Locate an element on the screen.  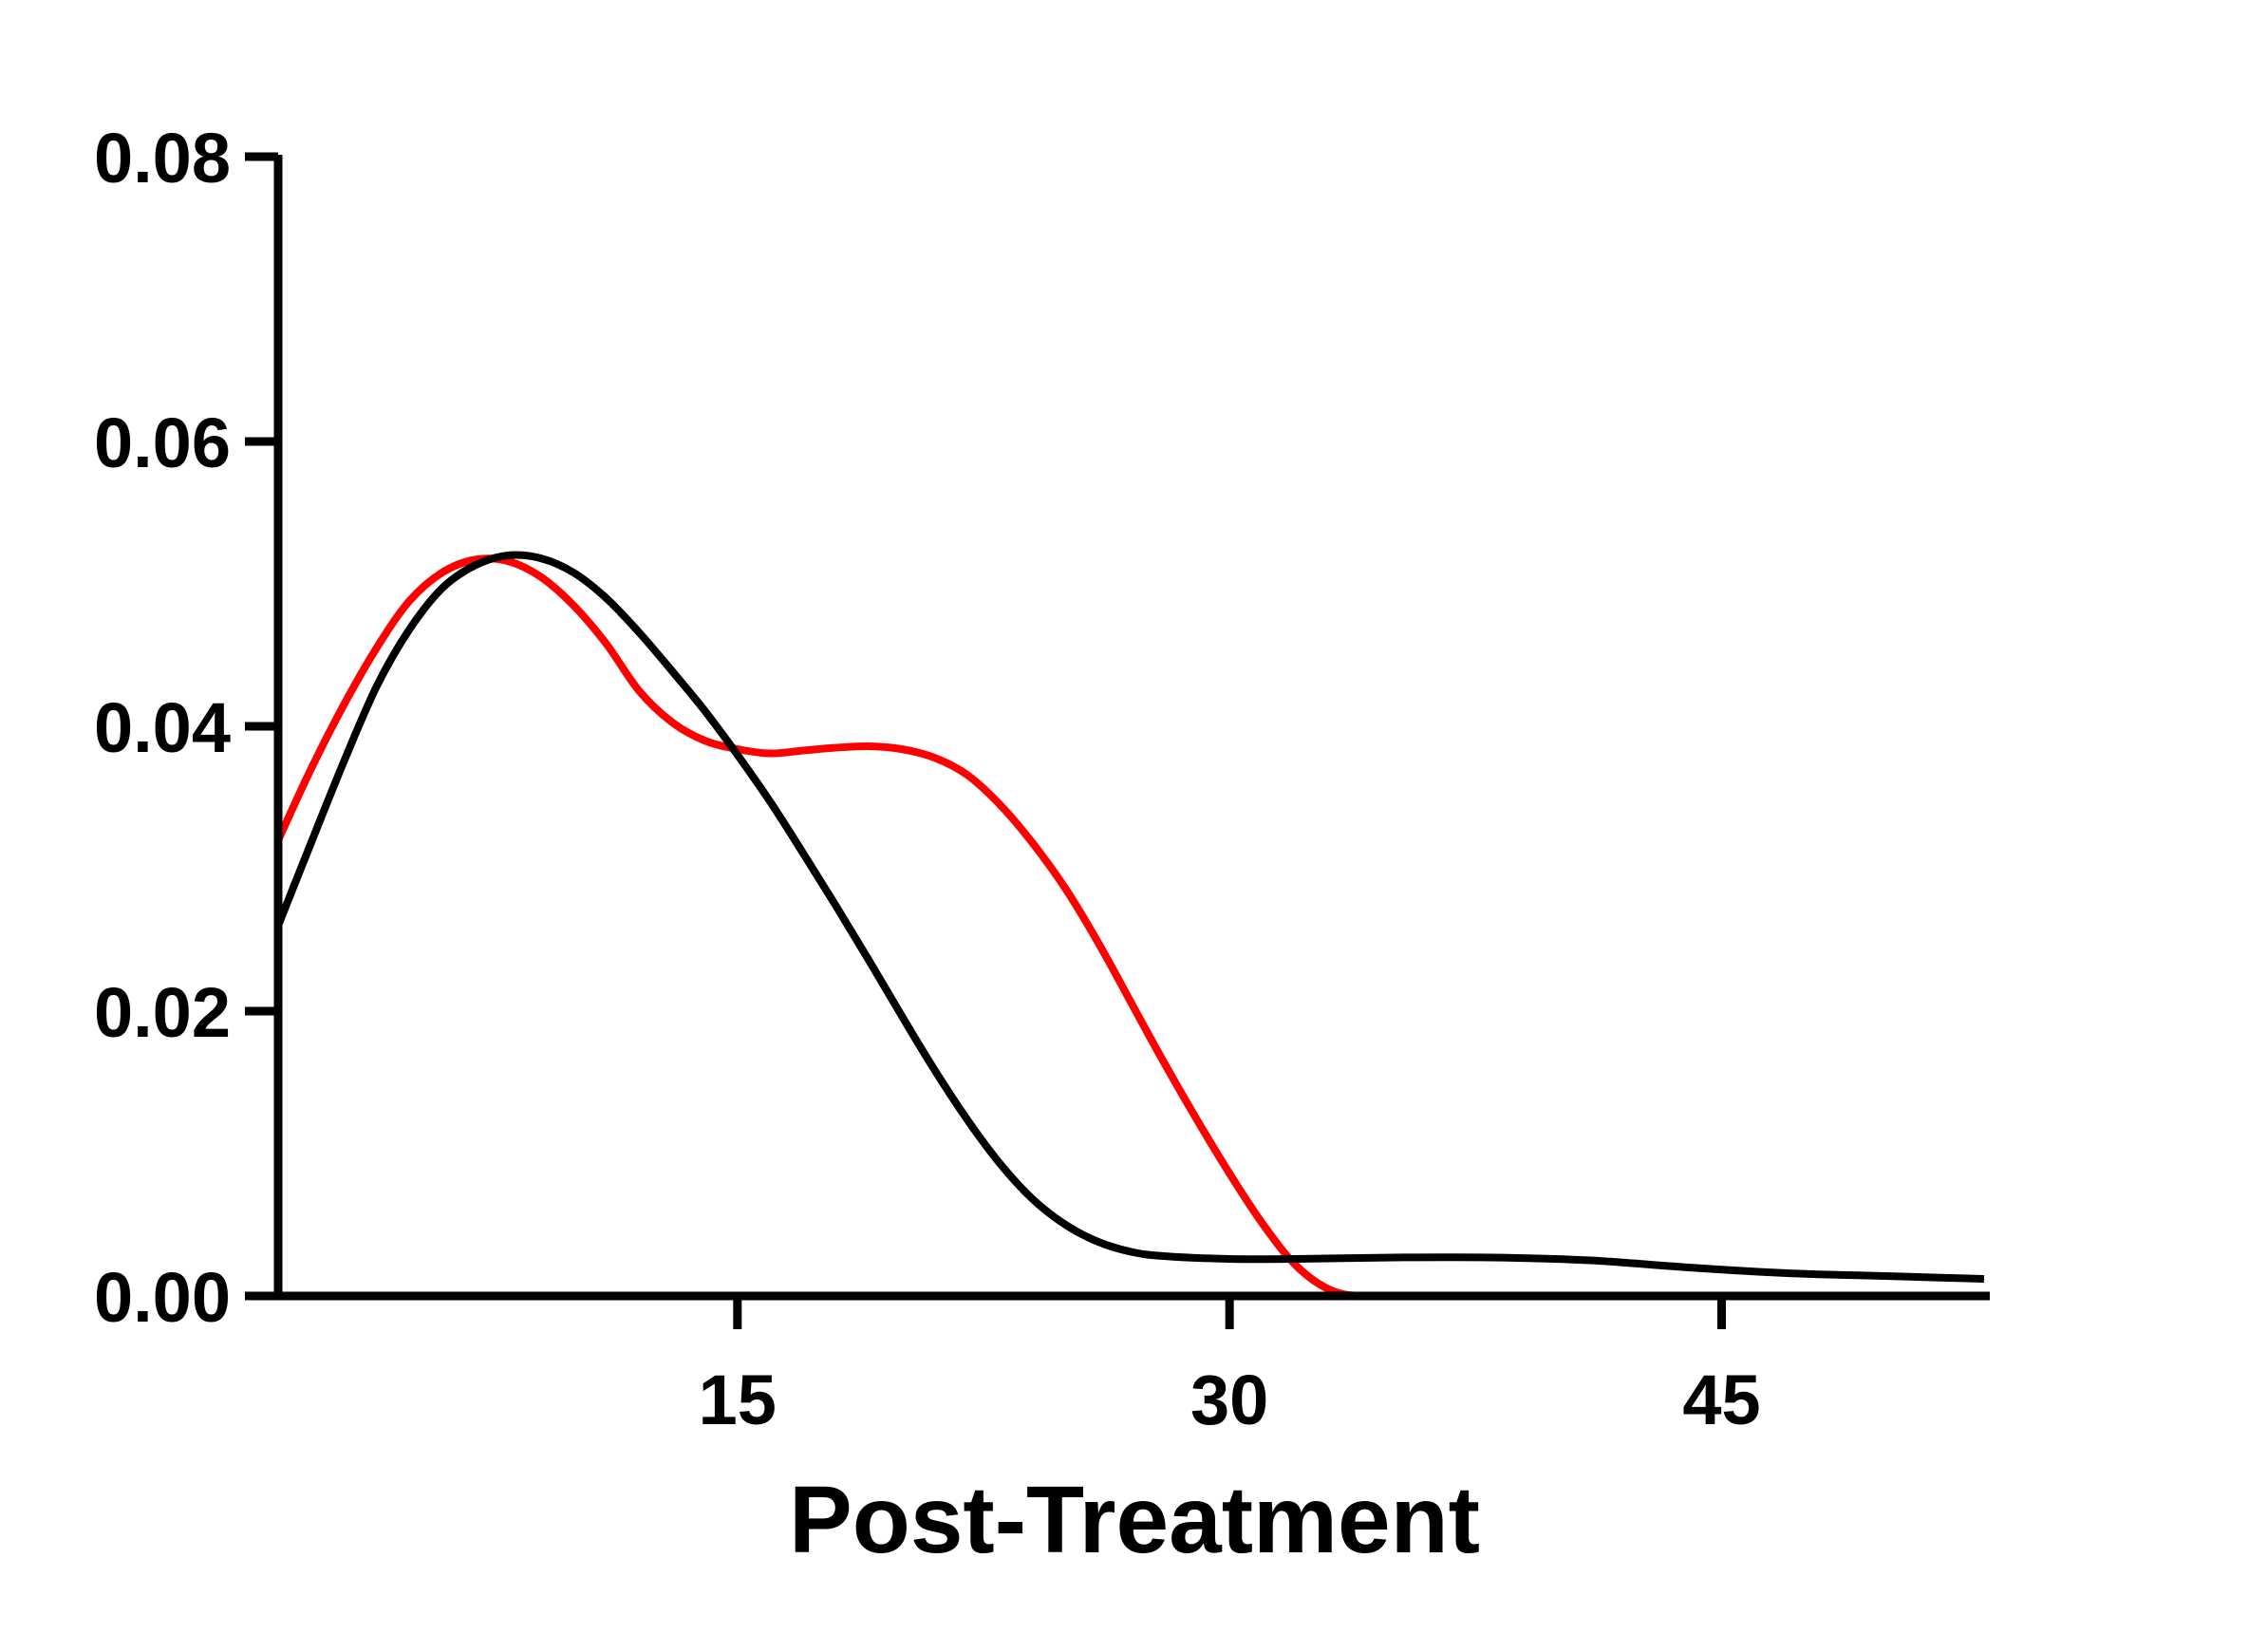
y-tick-label: 0.02 is located at coordinates (162, 1012).